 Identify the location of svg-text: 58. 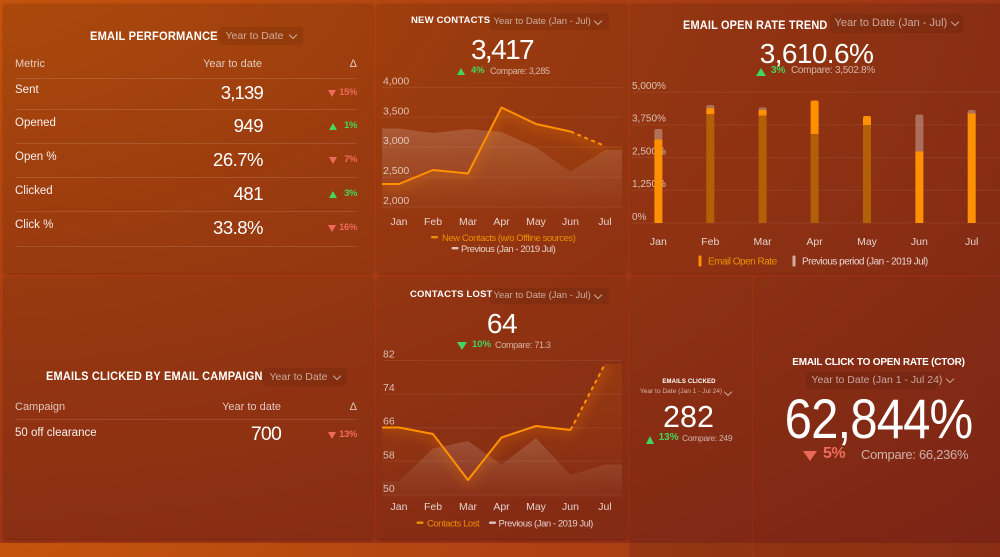
(389, 455).